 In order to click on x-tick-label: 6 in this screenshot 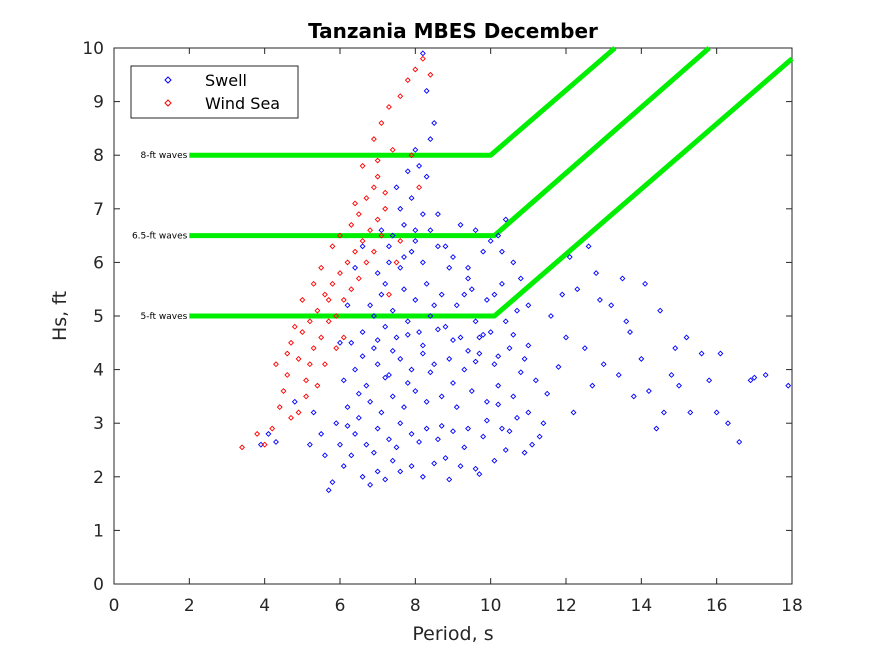, I will do `click(340, 606)`.